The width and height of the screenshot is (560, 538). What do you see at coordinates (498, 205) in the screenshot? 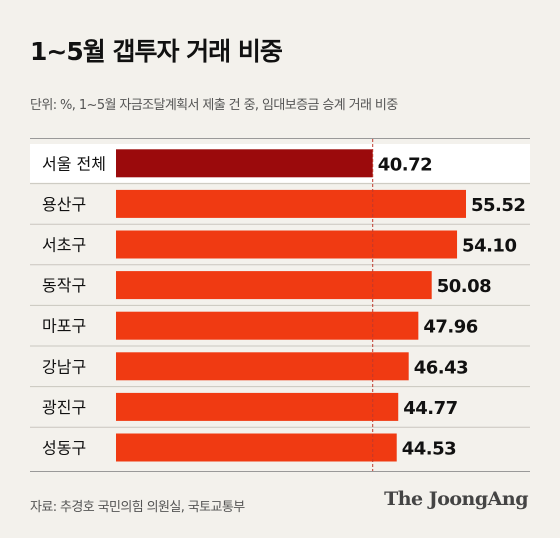
I see `value-label: 55.52` at bounding box center [498, 205].